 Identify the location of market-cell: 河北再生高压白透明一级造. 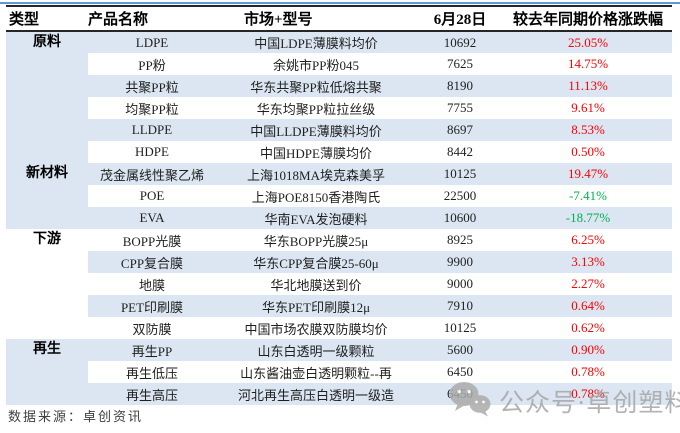
(316, 394).